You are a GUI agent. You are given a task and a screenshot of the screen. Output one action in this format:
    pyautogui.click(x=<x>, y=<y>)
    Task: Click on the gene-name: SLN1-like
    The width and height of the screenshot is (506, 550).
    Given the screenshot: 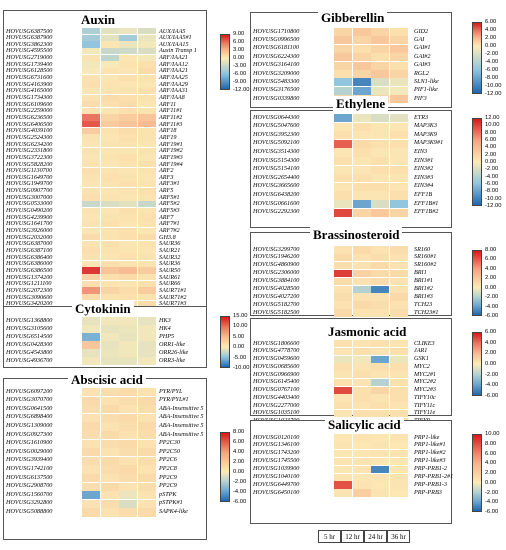 What is the action you would take?
    pyautogui.click(x=426, y=81)
    